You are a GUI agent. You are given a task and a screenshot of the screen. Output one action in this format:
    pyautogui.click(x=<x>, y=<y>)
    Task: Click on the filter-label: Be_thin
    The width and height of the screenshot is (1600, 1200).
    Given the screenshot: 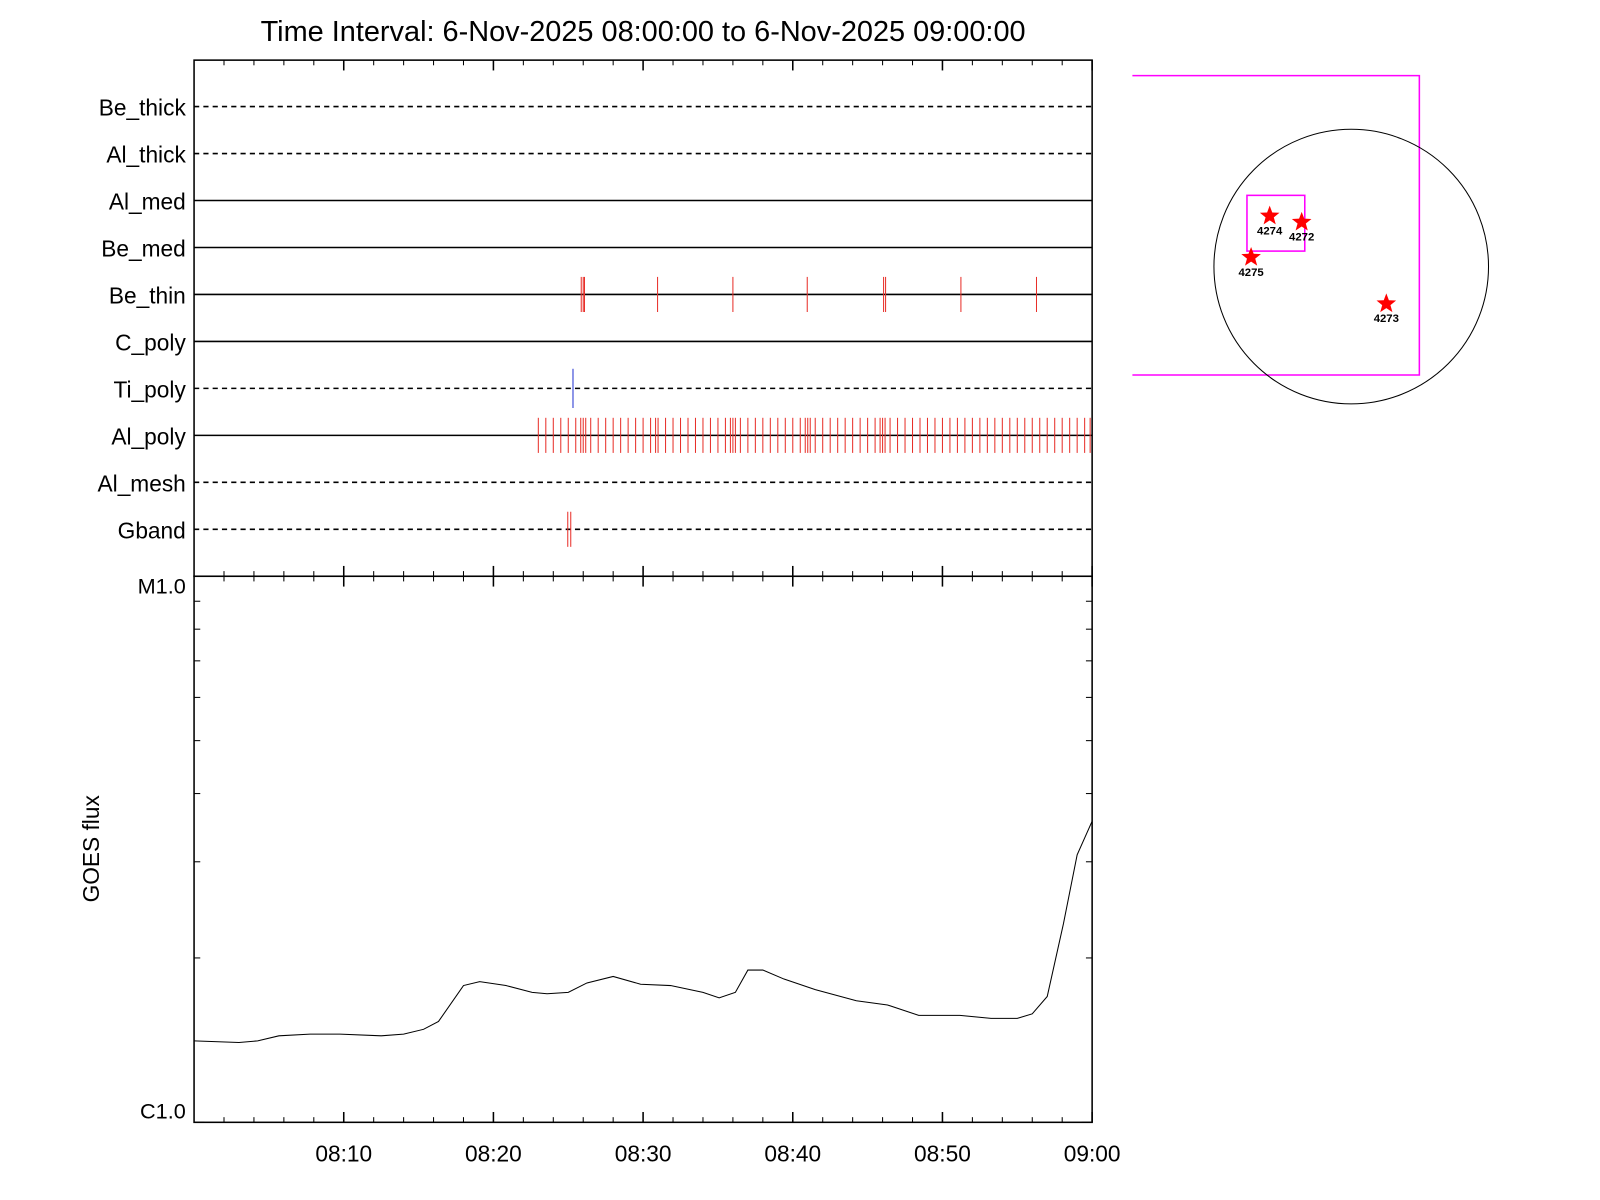 What is the action you would take?
    pyautogui.click(x=147, y=296)
    